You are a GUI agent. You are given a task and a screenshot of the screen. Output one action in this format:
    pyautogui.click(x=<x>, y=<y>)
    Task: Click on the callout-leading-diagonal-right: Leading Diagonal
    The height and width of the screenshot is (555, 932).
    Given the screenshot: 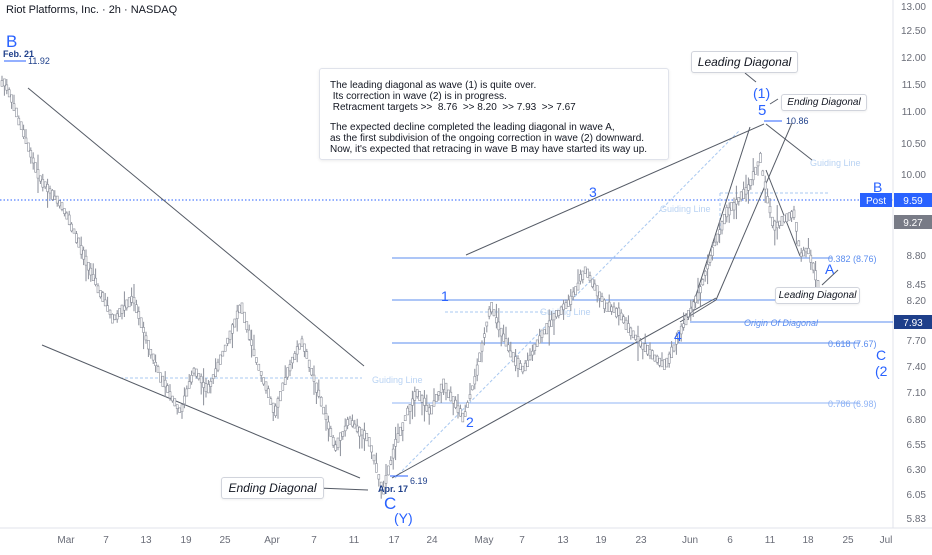 What is the action you would take?
    pyautogui.click(x=817, y=295)
    